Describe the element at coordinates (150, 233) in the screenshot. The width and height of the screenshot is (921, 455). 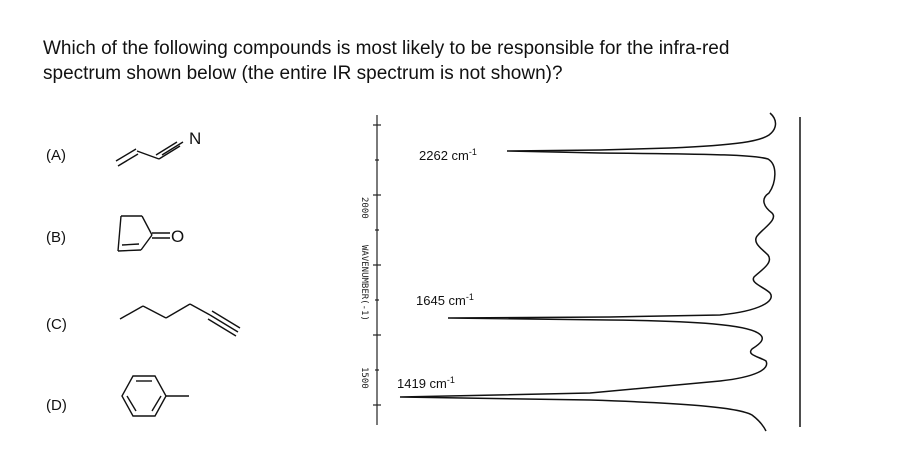
I see `structure-b-cyclopentenone: O` at that location.